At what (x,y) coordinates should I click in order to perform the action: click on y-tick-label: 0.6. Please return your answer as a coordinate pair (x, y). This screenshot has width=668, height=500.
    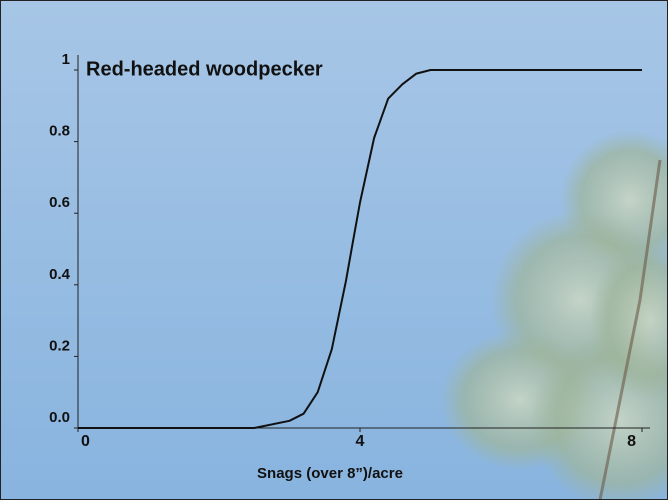
    Looking at the image, I should click on (59, 202).